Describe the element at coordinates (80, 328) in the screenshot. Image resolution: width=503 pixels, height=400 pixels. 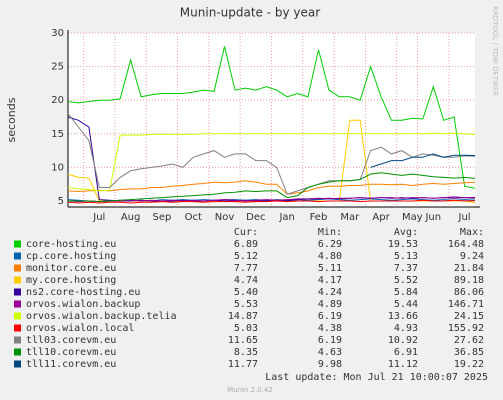
I see `legend-label: orvos.wialon.local` at that location.